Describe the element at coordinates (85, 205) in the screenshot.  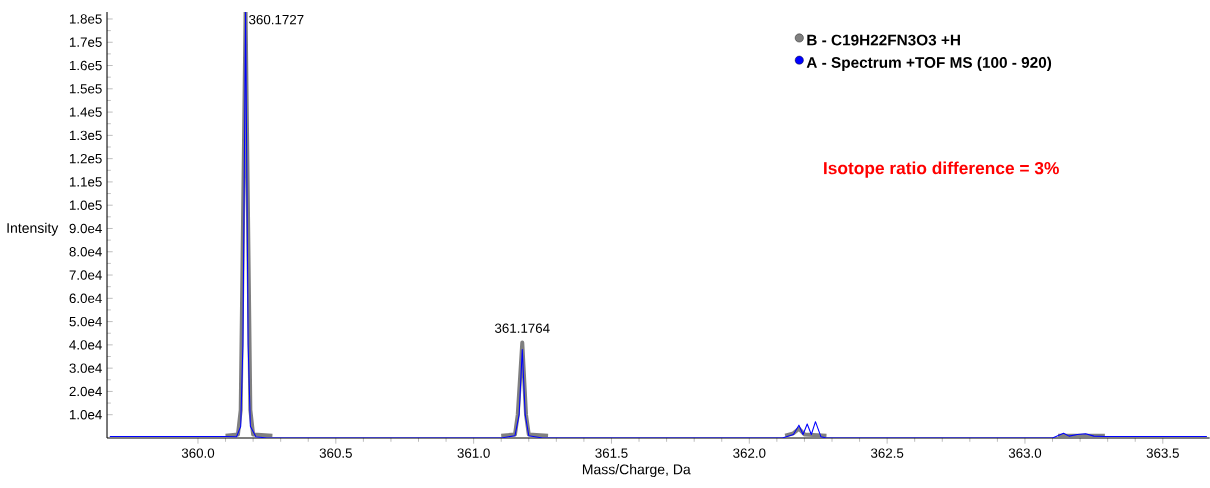
I see `y-tick-label: 1.0e5` at that location.